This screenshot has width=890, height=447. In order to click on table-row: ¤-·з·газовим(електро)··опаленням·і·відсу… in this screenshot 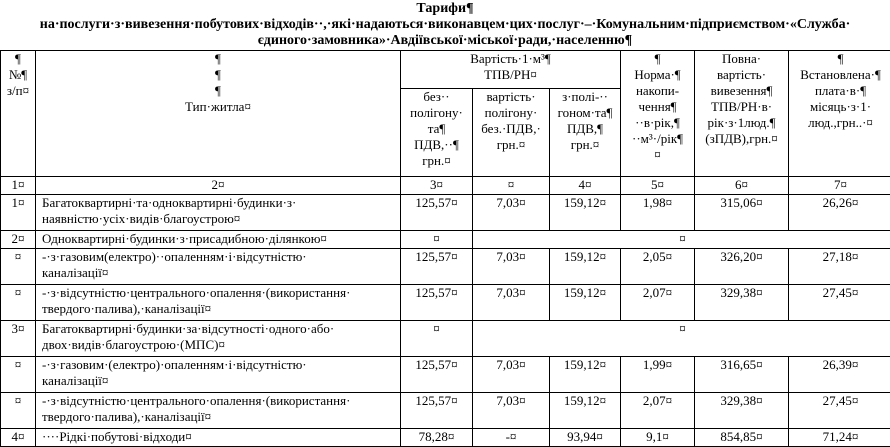, I will do `click(445, 267)`.